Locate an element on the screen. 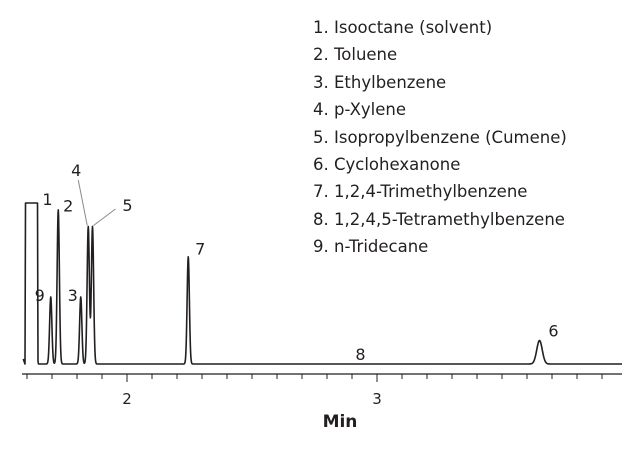 Image resolution: width=642 pixels, height=455 pixels. legend-entry-4: 4. p-Xylene is located at coordinates (360, 110).